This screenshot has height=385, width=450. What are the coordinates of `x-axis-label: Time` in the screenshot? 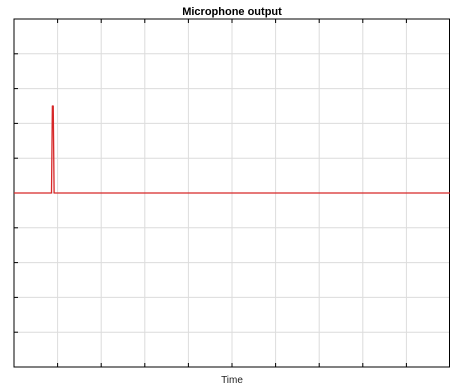 It's located at (232, 380).